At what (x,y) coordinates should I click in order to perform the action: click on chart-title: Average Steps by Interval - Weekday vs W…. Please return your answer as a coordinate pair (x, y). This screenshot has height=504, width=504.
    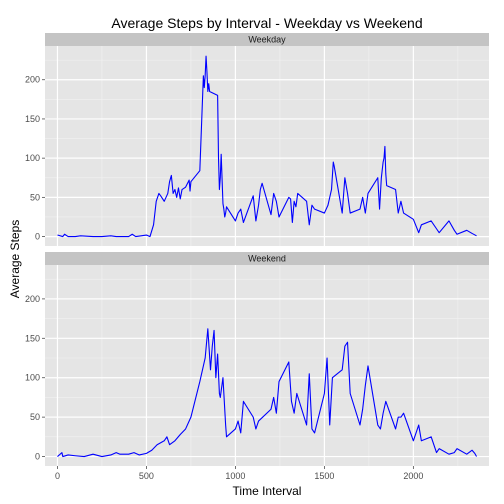
    Looking at the image, I should click on (266, 23).